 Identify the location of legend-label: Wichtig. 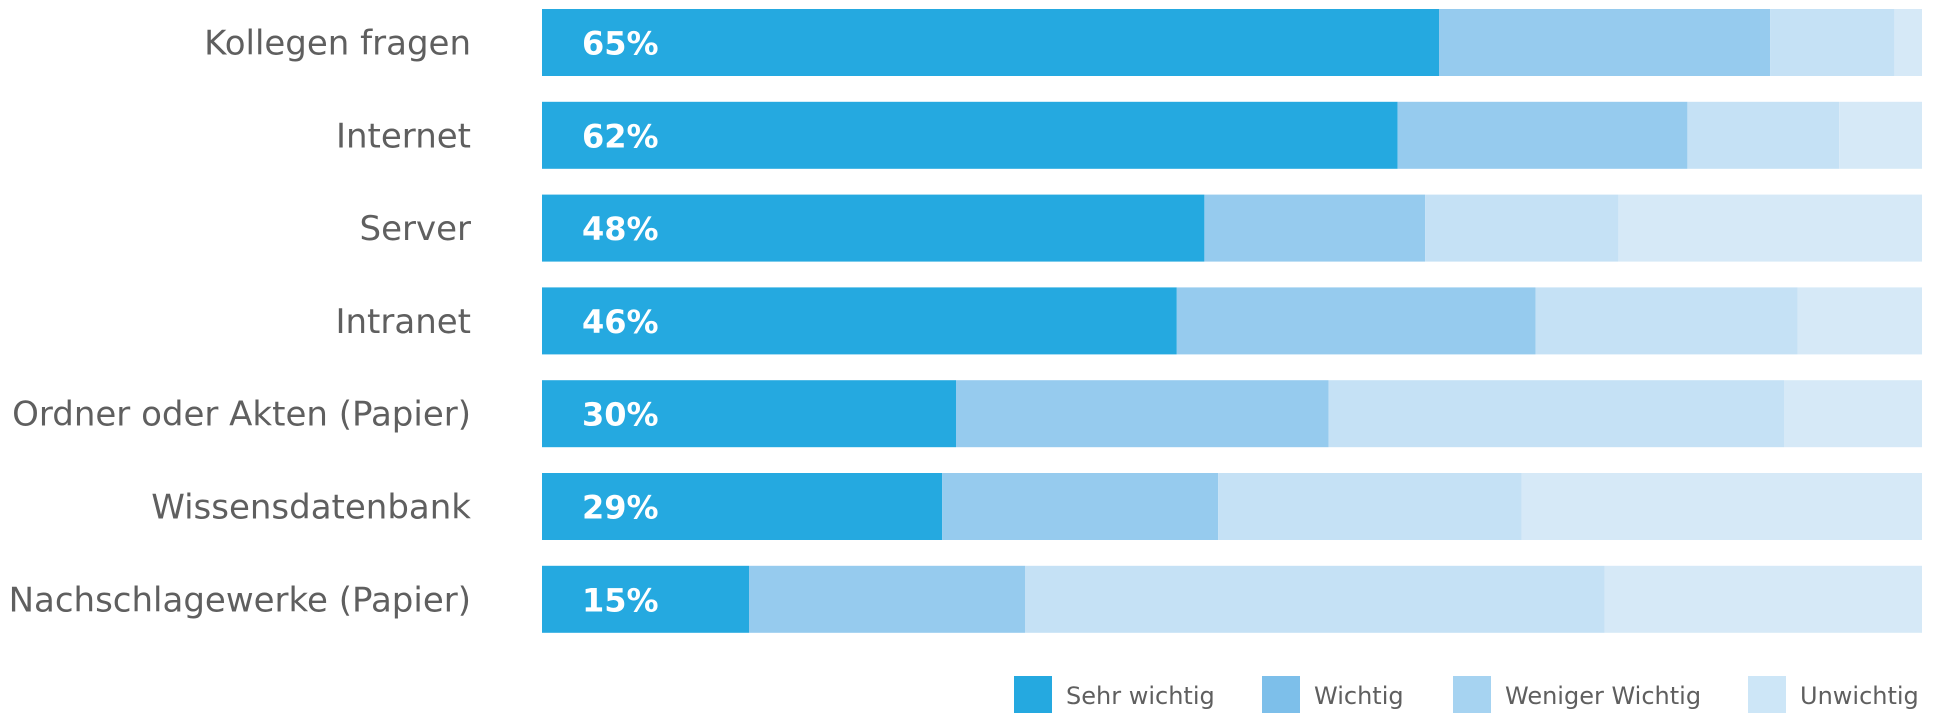
(1359, 696).